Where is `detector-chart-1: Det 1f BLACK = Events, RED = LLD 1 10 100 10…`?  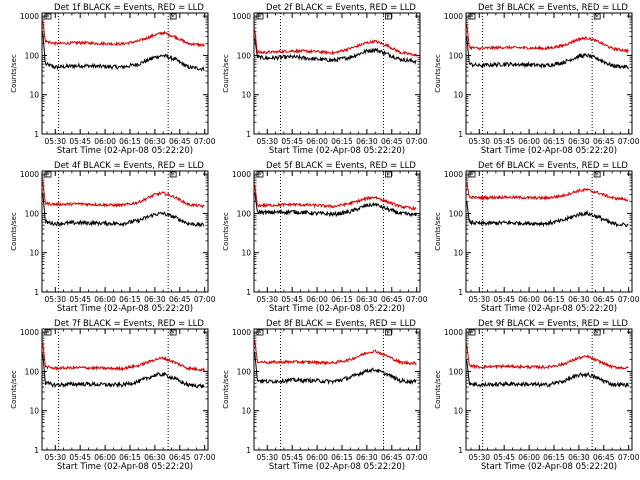 detector-chart-1: Det 1f BLACK = Events, RED = LLD 1 10 100 10… is located at coordinates (113, 79).